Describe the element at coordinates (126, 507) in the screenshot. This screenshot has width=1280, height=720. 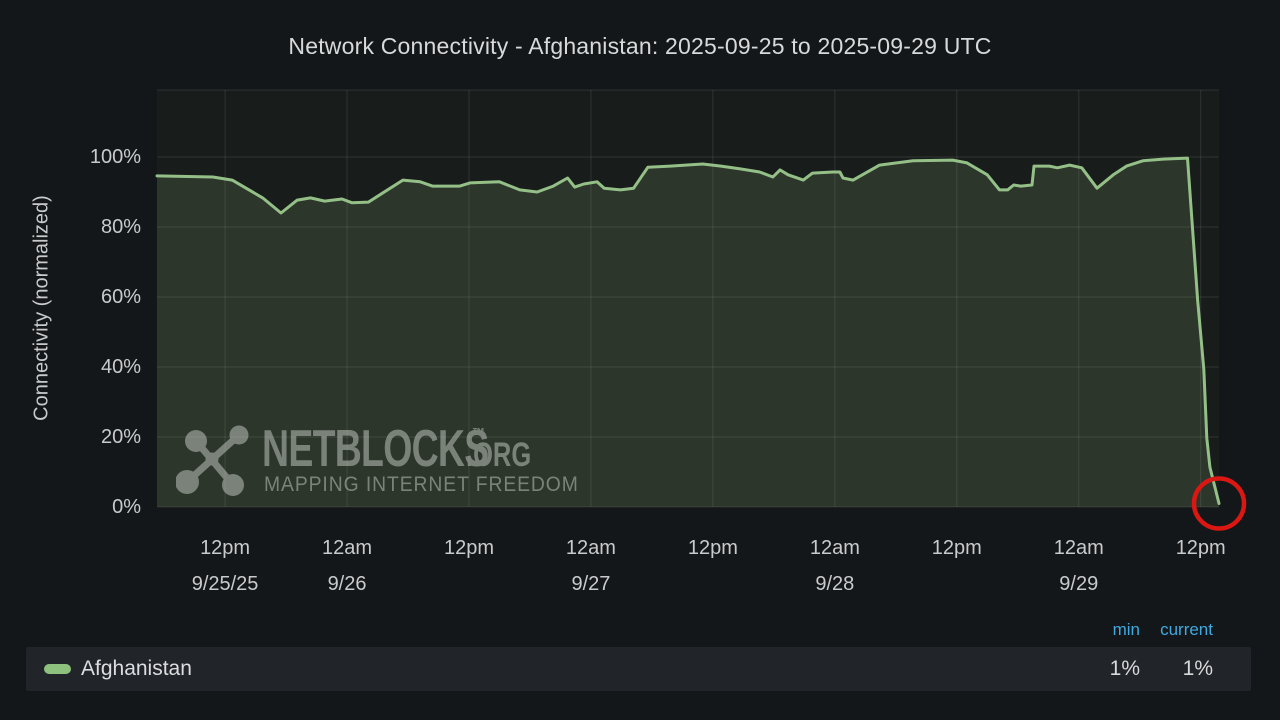
I see `y-tick-label: 0%` at that location.